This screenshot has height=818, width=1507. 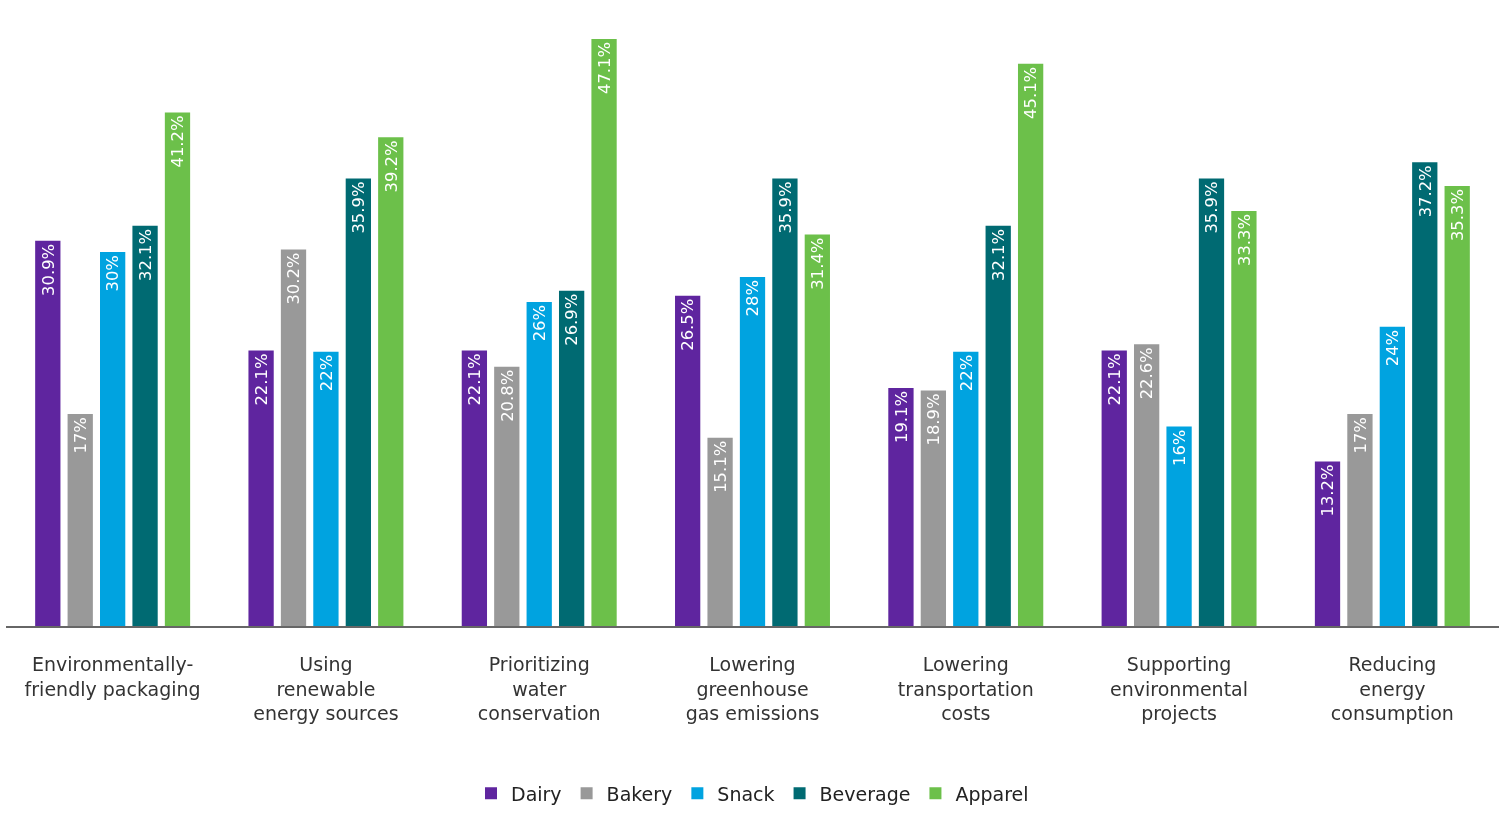 What do you see at coordinates (1457, 215) in the screenshot?
I see `data-label: 35.3%` at bounding box center [1457, 215].